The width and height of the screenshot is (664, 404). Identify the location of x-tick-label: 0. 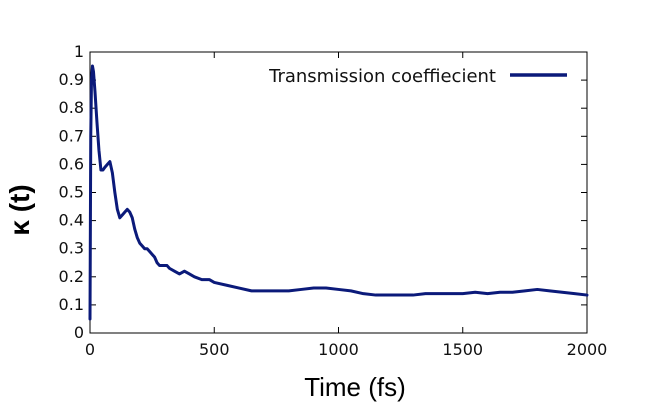
(90, 349).